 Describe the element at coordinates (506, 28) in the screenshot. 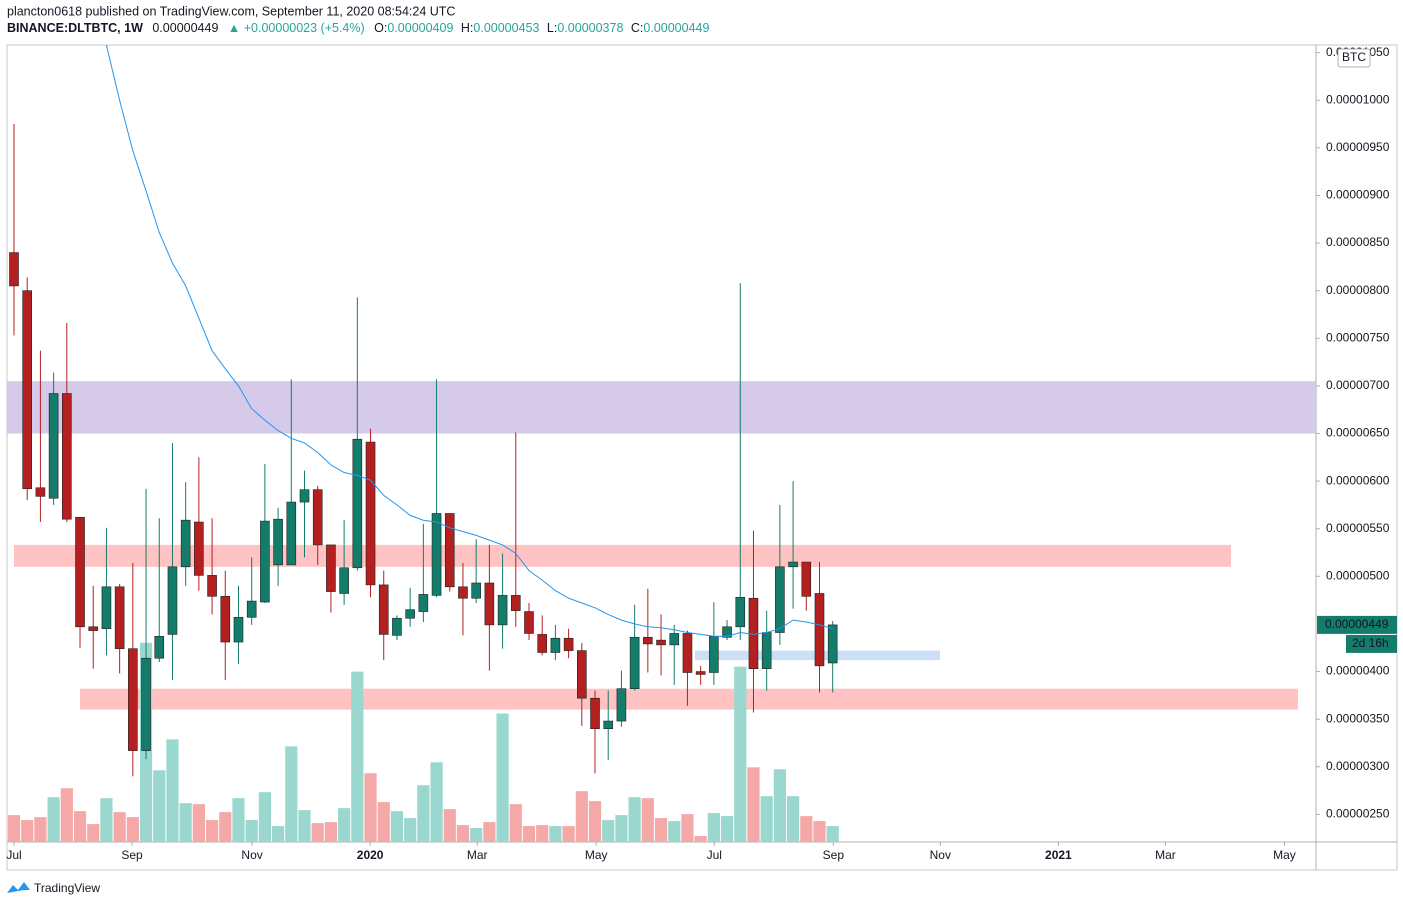

I see `h: 0.00000453` at that location.